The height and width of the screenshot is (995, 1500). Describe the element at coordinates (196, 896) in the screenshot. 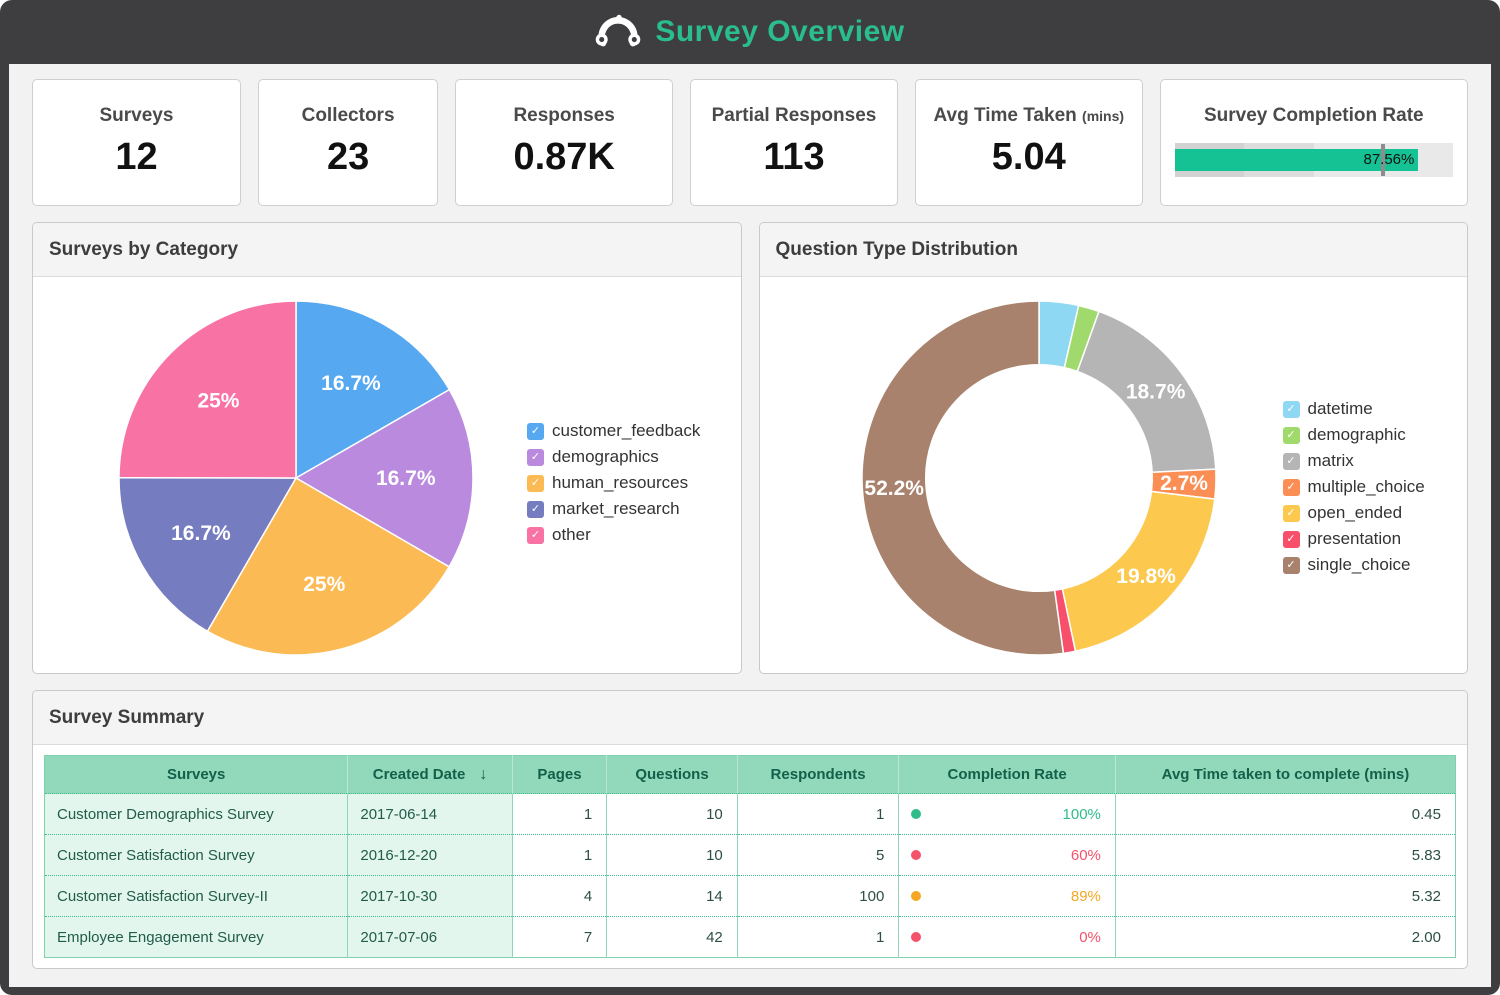

I see `cell-survey-name: Customer Satisfaction Survey-II` at that location.